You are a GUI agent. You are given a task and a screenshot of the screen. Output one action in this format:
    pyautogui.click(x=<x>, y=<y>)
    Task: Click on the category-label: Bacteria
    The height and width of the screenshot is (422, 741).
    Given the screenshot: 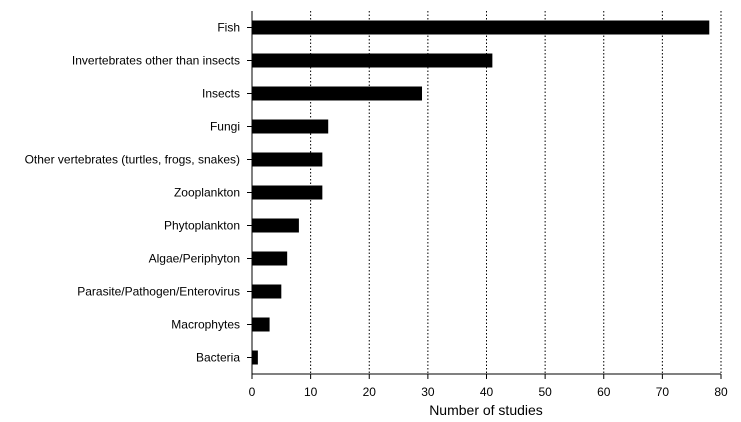 What is the action you would take?
    pyautogui.click(x=218, y=358)
    